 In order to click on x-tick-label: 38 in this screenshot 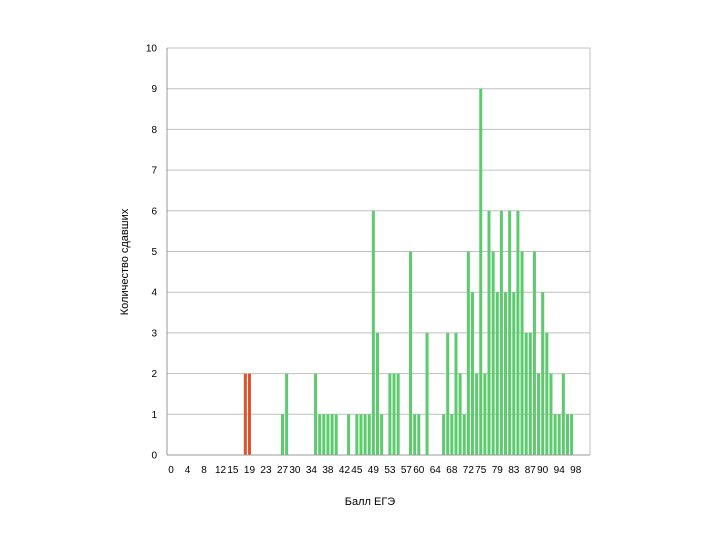, I will do `click(328, 470)`.